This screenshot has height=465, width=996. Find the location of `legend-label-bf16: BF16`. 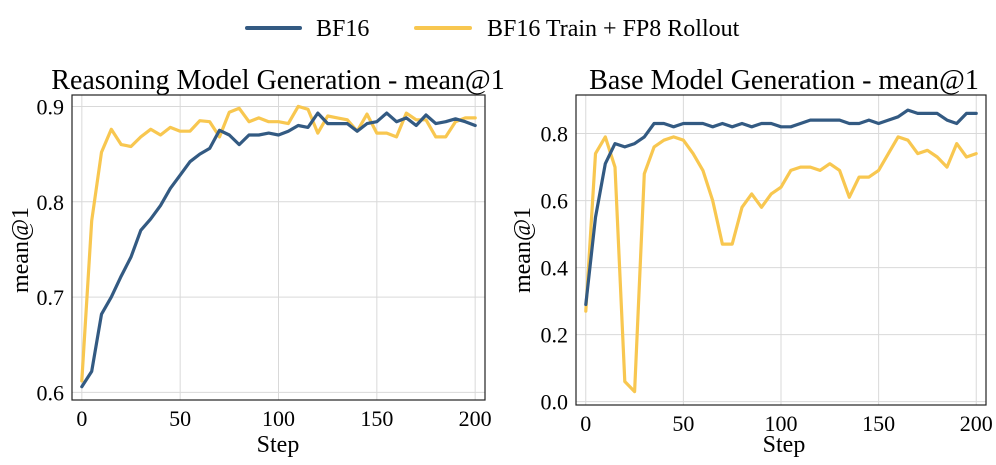

legend-label-bf16: BF16 is located at coordinates (342, 29).